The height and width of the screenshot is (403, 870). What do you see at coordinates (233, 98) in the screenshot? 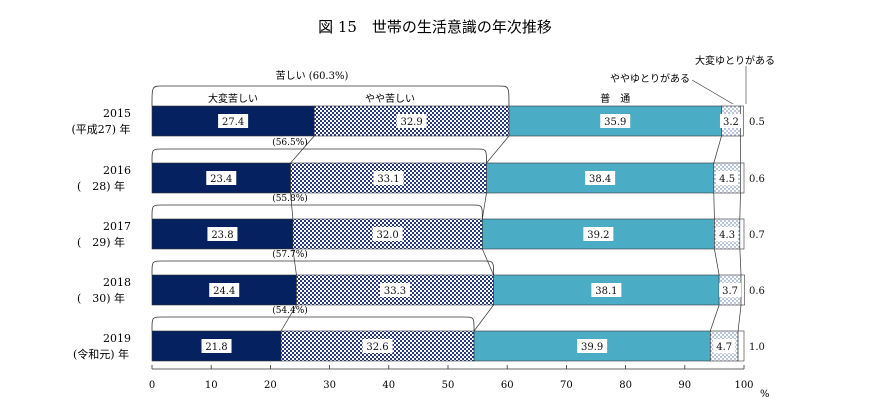
I see `legend-label: 大変苦しい` at bounding box center [233, 98].